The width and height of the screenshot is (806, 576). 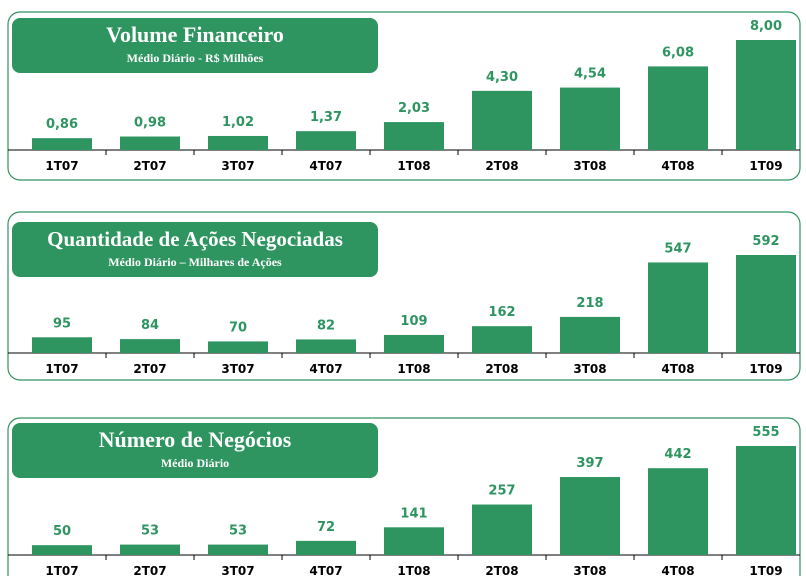 I want to click on value-label: 1,37, so click(x=326, y=117).